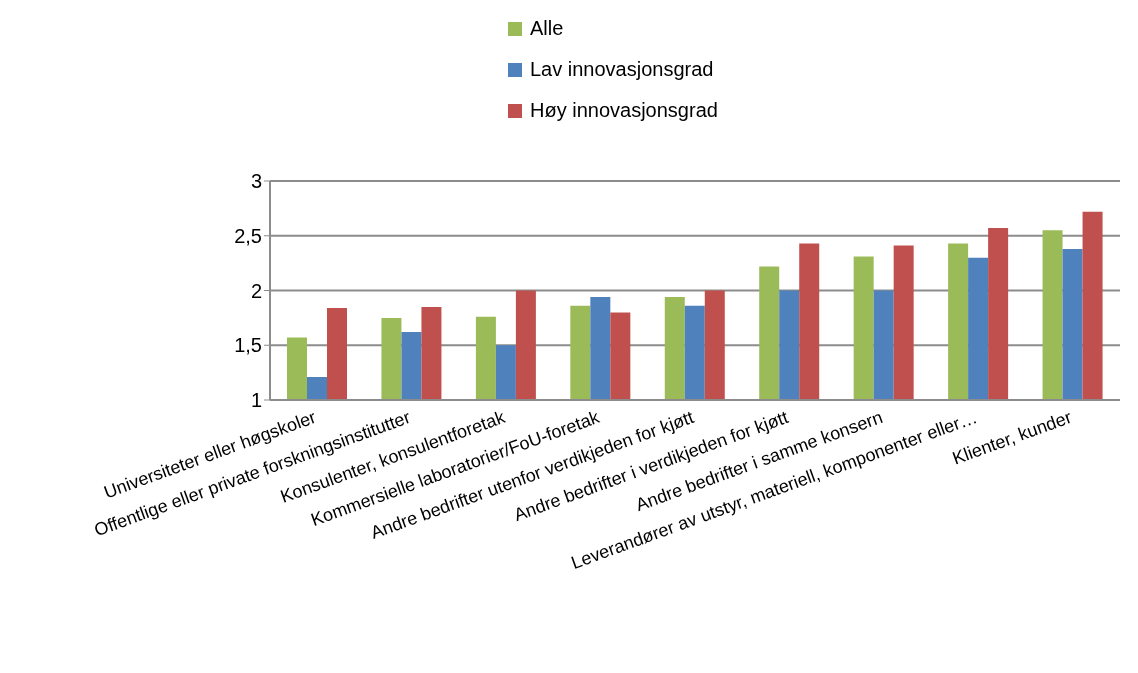 Image resolution: width=1138 pixels, height=673 pixels. What do you see at coordinates (624, 110) in the screenshot?
I see `legend-label: Høy innovasjonsgrad` at bounding box center [624, 110].